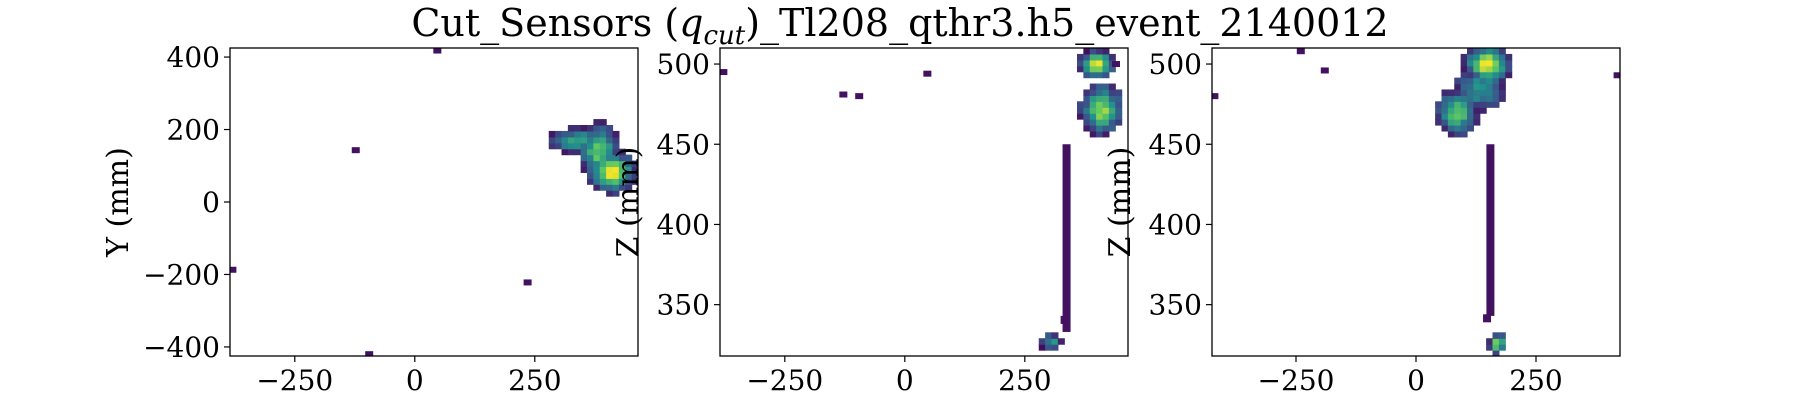 Image resolution: width=1800 pixels, height=400 pixels. Describe the element at coordinates (211, 202) in the screenshot. I see `y-tick-label: 0` at that location.